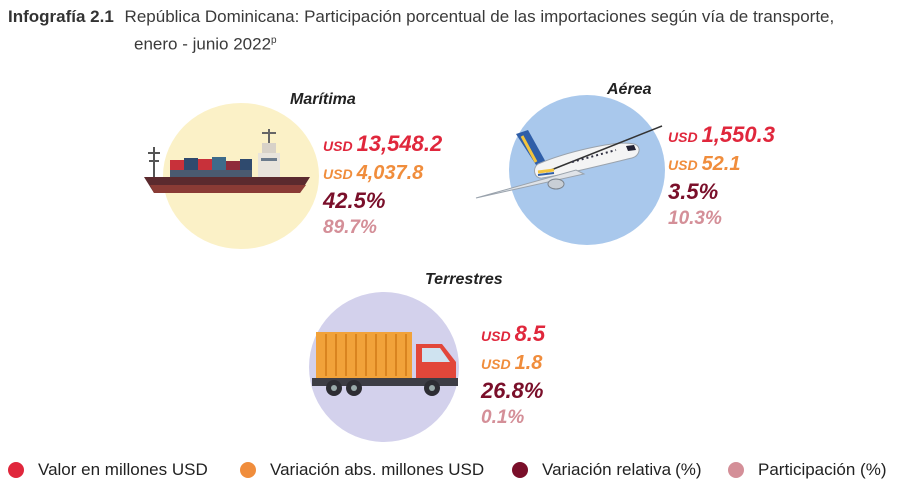  What do you see at coordinates (227, 161) in the screenshot?
I see `cargo-ship-icon` at bounding box center [227, 161].